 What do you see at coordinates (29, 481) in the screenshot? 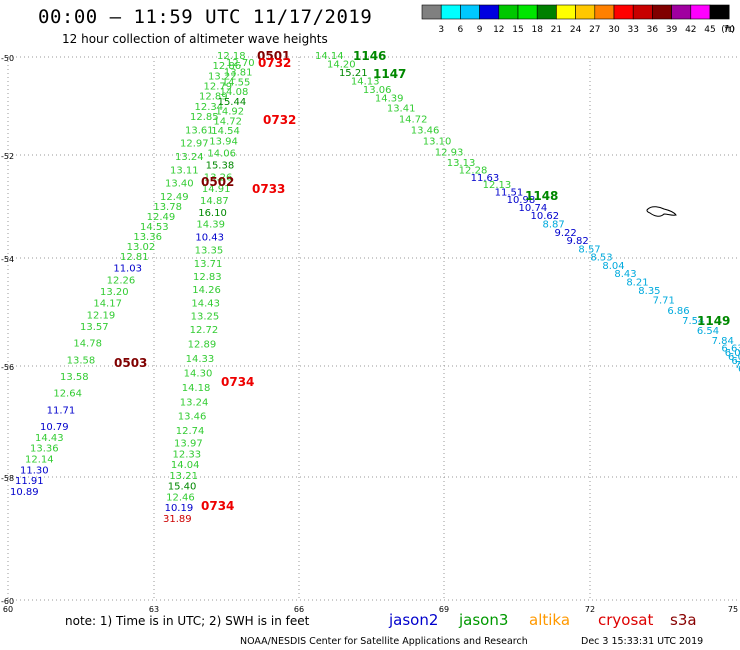
I see `swh-value: 11.91` at bounding box center [29, 481].